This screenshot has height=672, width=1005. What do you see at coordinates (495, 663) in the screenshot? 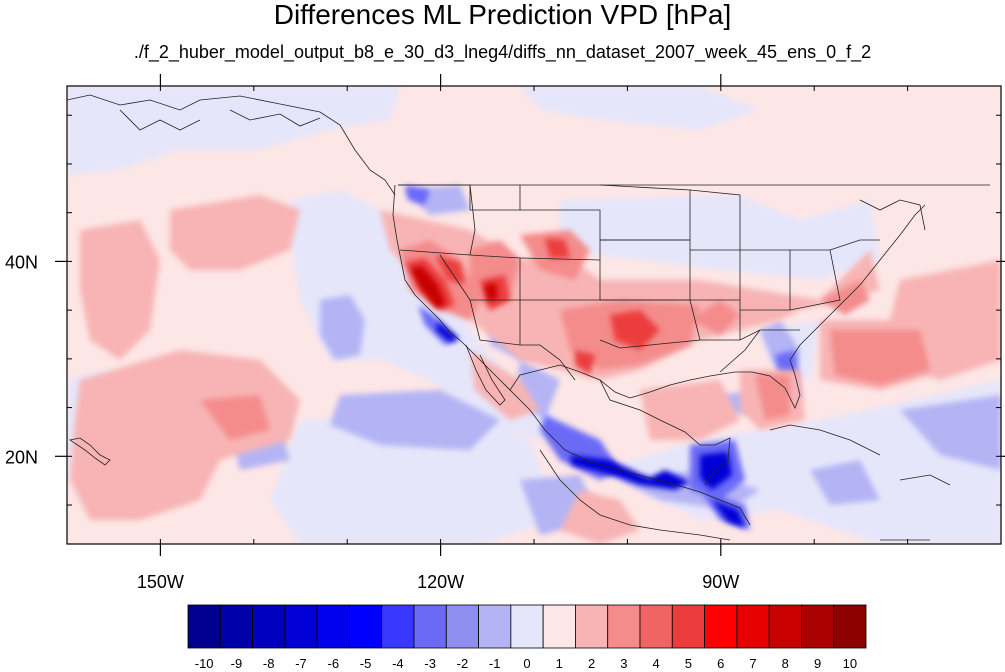
I see `colorbar-label: -1` at bounding box center [495, 663].